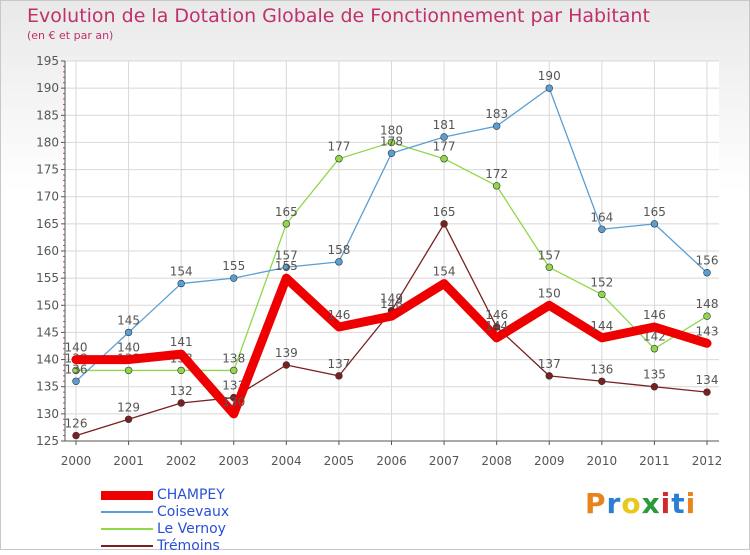  Describe the element at coordinates (654, 212) in the screenshot. I see `data-label-coisevaux: 165` at that location.